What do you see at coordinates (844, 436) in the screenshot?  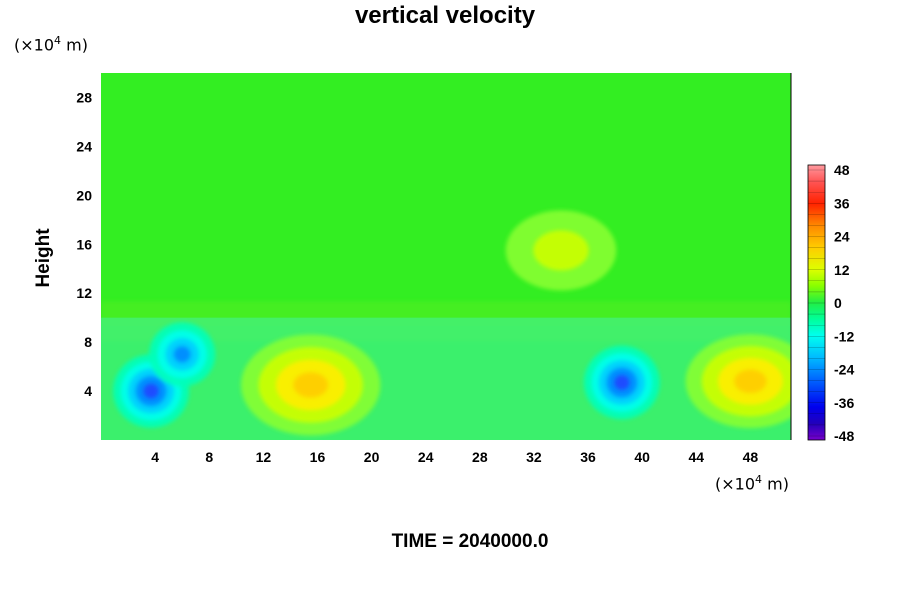 I see `colorbar-tick-label: -48` at bounding box center [844, 436].